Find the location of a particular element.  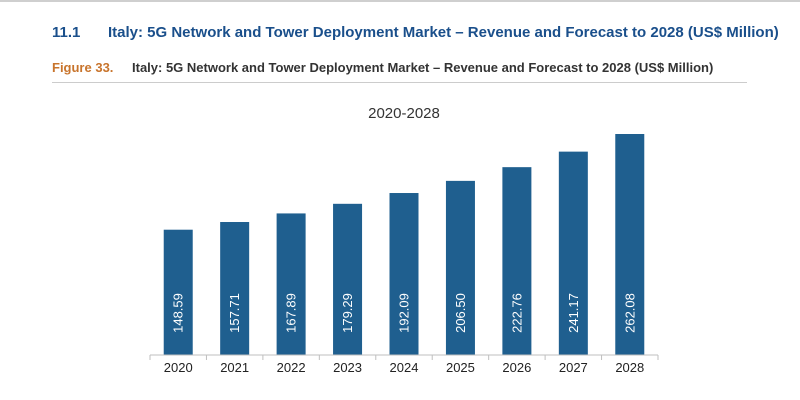

bar-2028 is located at coordinates (630, 244).